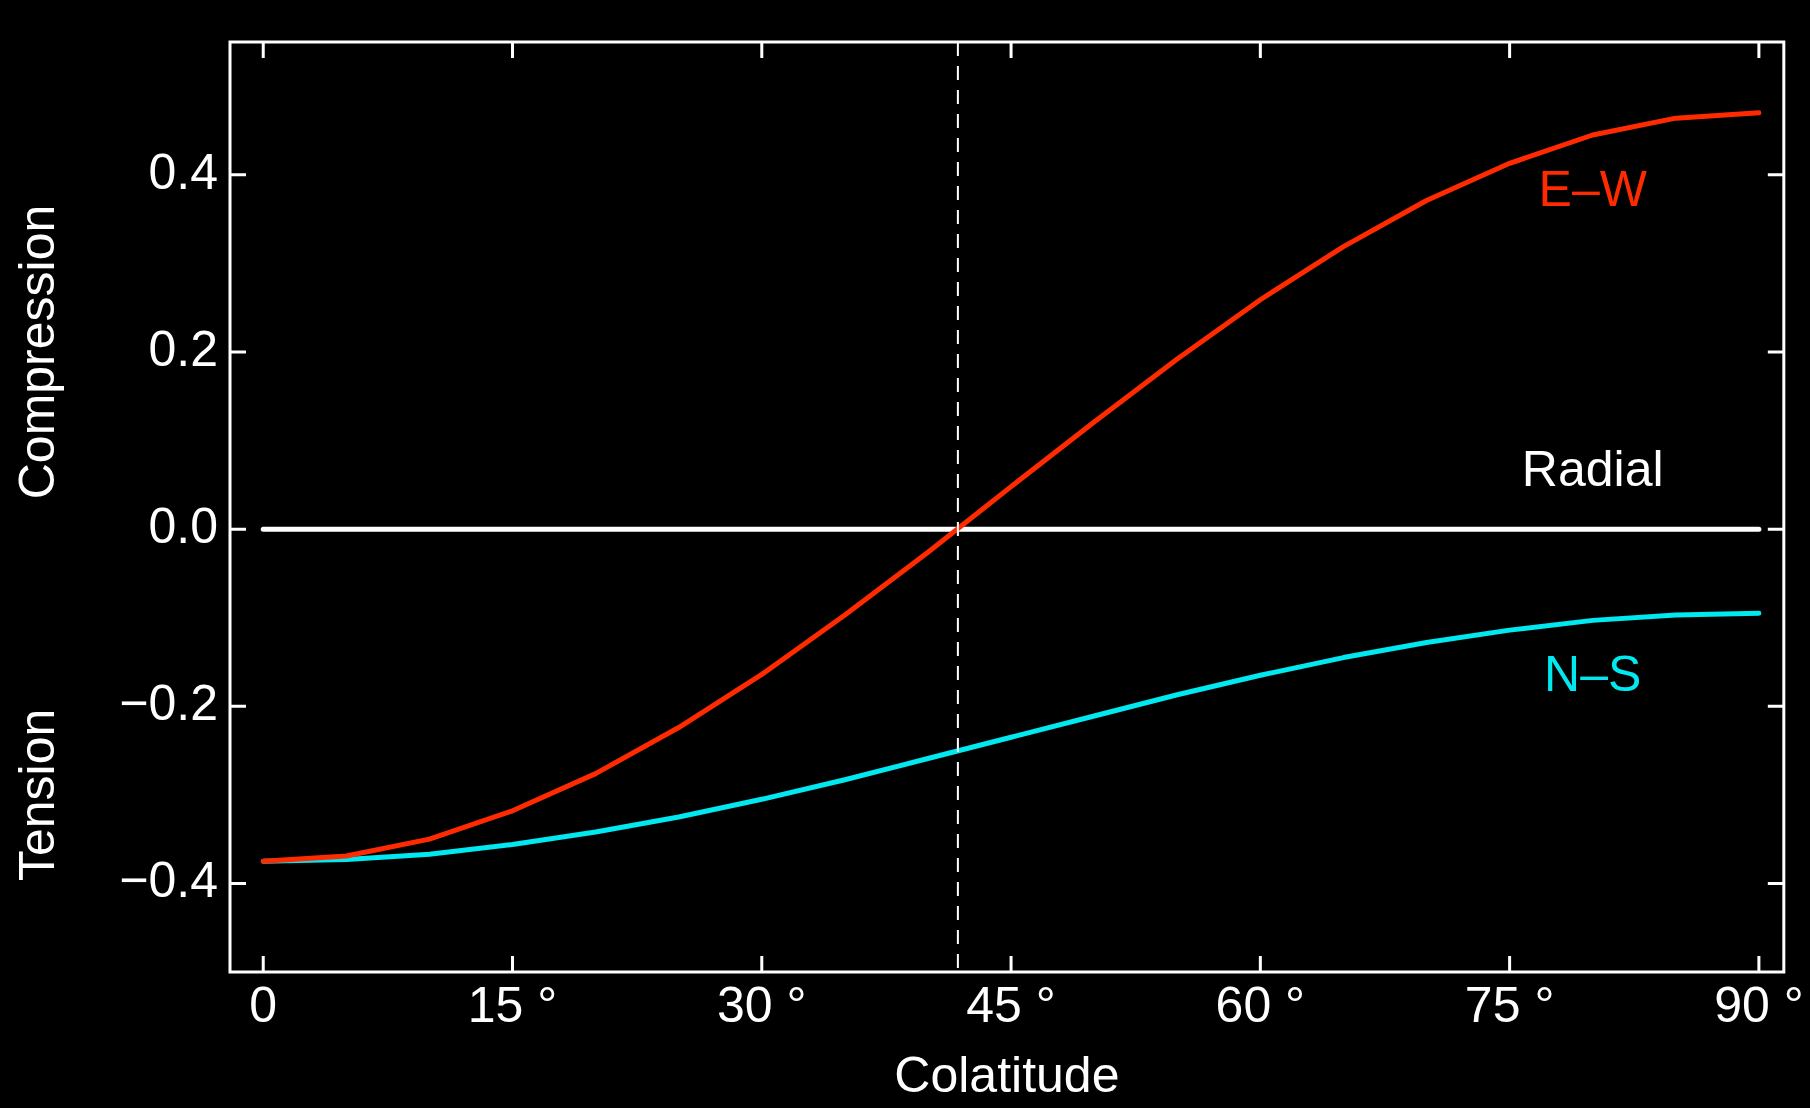 Image resolution: width=1810 pixels, height=1108 pixels. Describe the element at coordinates (183, 348) in the screenshot. I see `y-tick-label: 0.2` at that location.